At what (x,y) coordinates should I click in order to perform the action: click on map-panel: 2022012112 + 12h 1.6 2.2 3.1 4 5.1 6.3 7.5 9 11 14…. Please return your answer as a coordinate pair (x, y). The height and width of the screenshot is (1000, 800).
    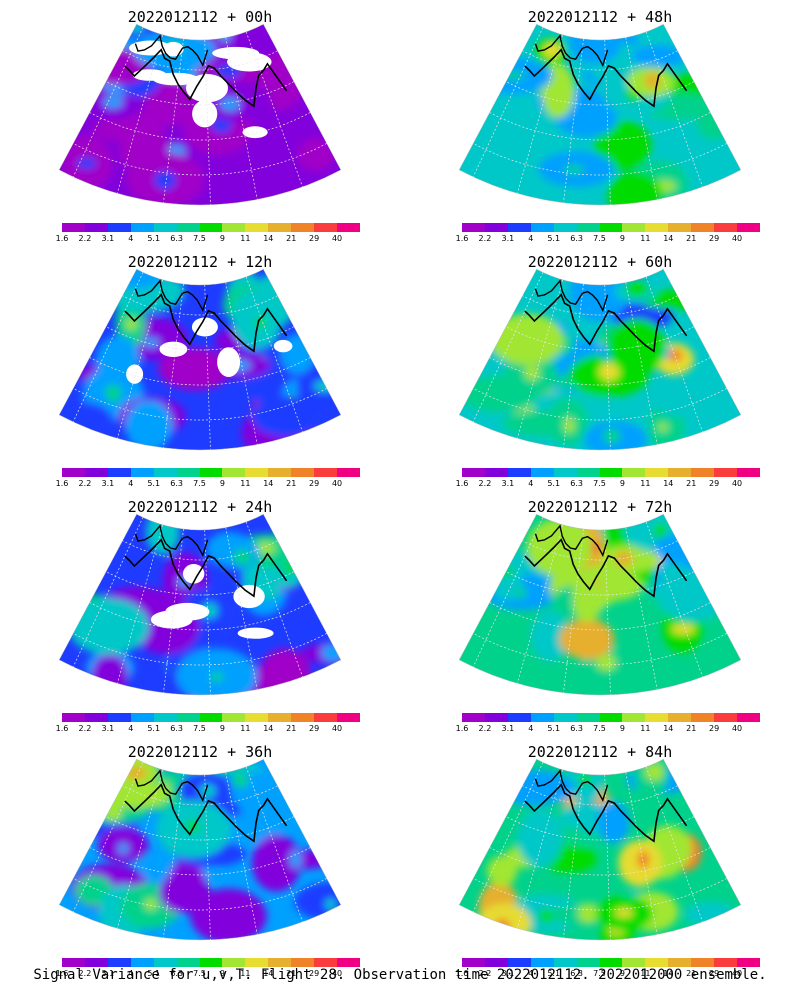
    Looking at the image, I should click on (200, 367).